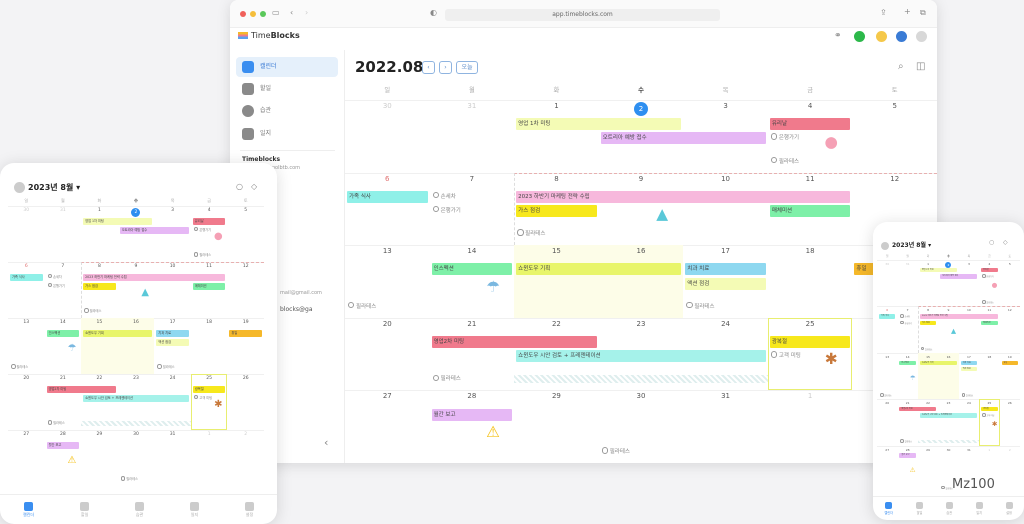 This screenshot has width=1024, height=524. I want to click on back-icon: ‹, so click(292, 12).